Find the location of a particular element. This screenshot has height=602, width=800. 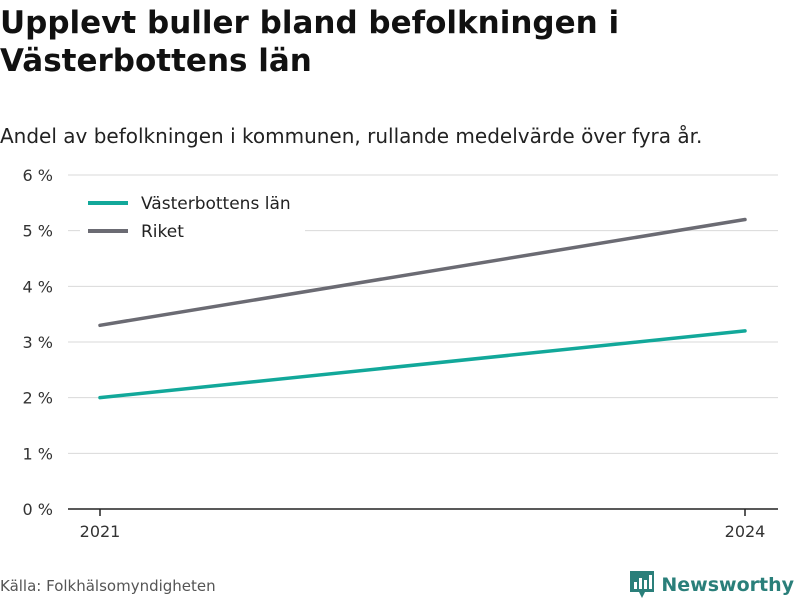

brand-name: Newsworthy is located at coordinates (727, 585).